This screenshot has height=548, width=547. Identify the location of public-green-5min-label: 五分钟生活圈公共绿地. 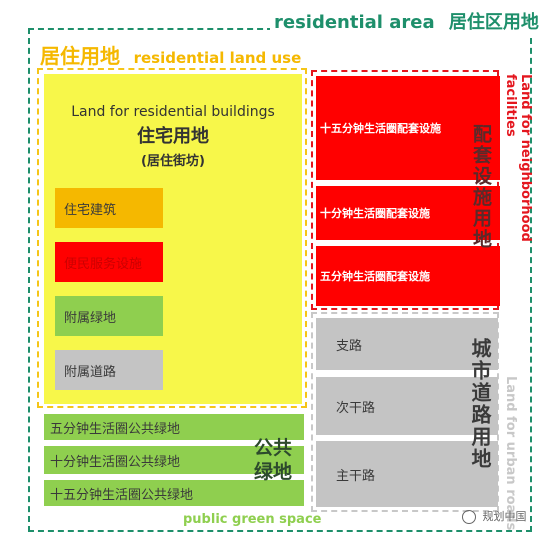
(115, 429).